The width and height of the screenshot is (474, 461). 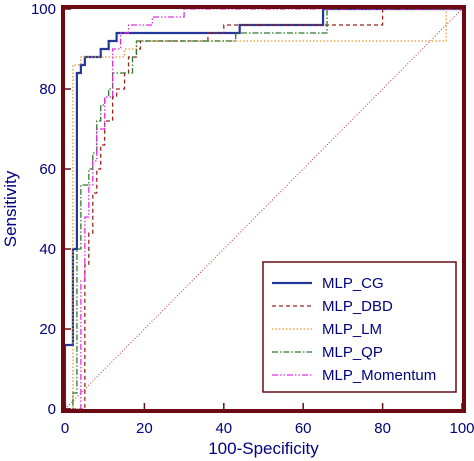 What do you see at coordinates (357, 306) in the screenshot?
I see `legend-label-mlp-dbd: MLP_DBD` at bounding box center [357, 306].